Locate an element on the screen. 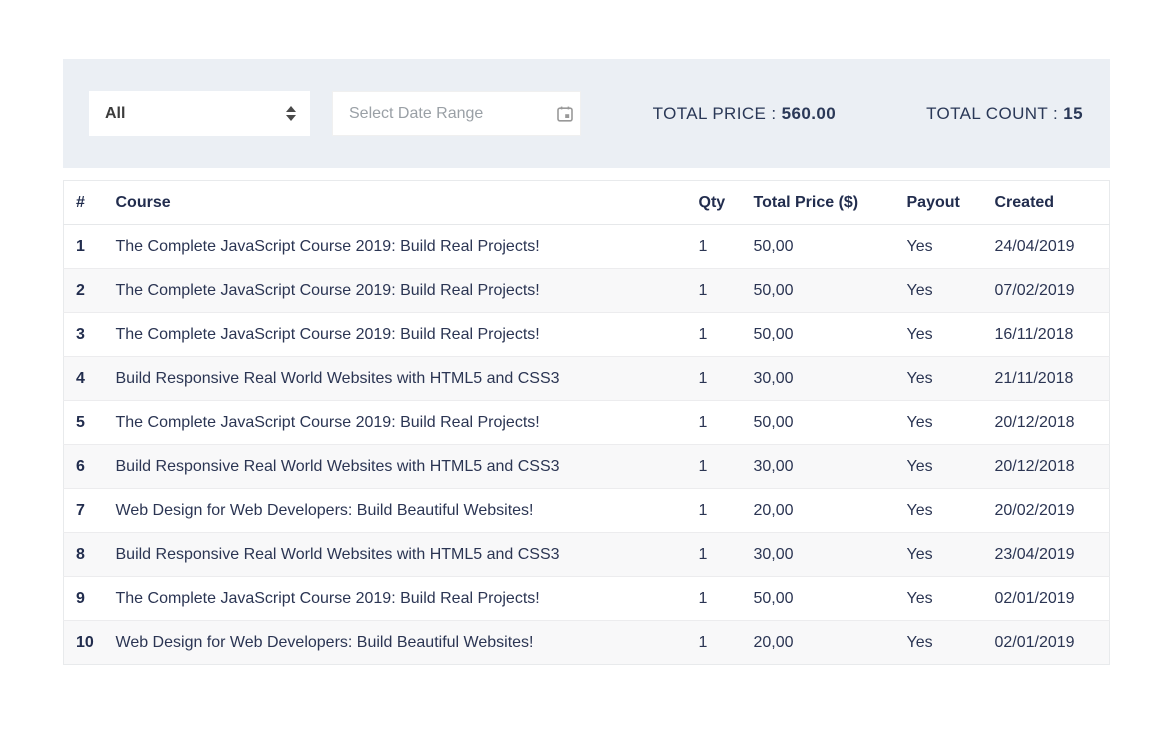 This screenshot has height=740, width=1169. total-price: TOTAL PRICE : 560.00 is located at coordinates (744, 114).